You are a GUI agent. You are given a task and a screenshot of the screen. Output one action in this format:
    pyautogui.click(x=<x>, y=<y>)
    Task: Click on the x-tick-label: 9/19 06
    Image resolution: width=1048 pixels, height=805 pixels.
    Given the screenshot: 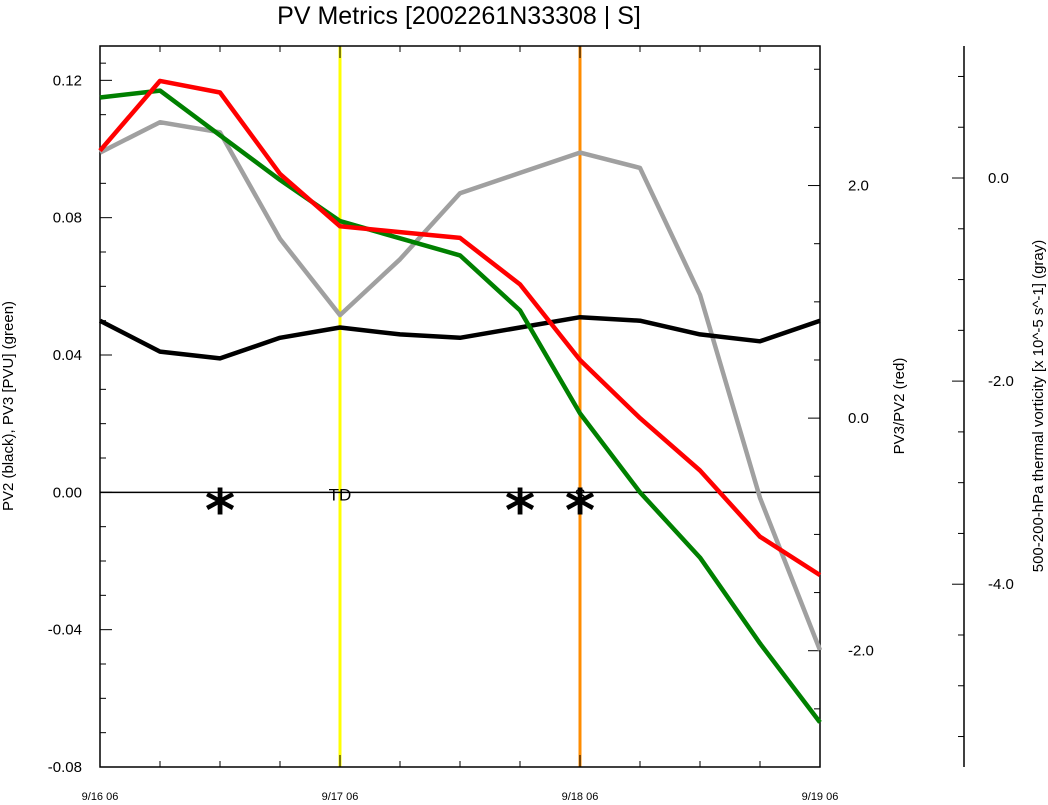 What is the action you would take?
    pyautogui.click(x=820, y=797)
    